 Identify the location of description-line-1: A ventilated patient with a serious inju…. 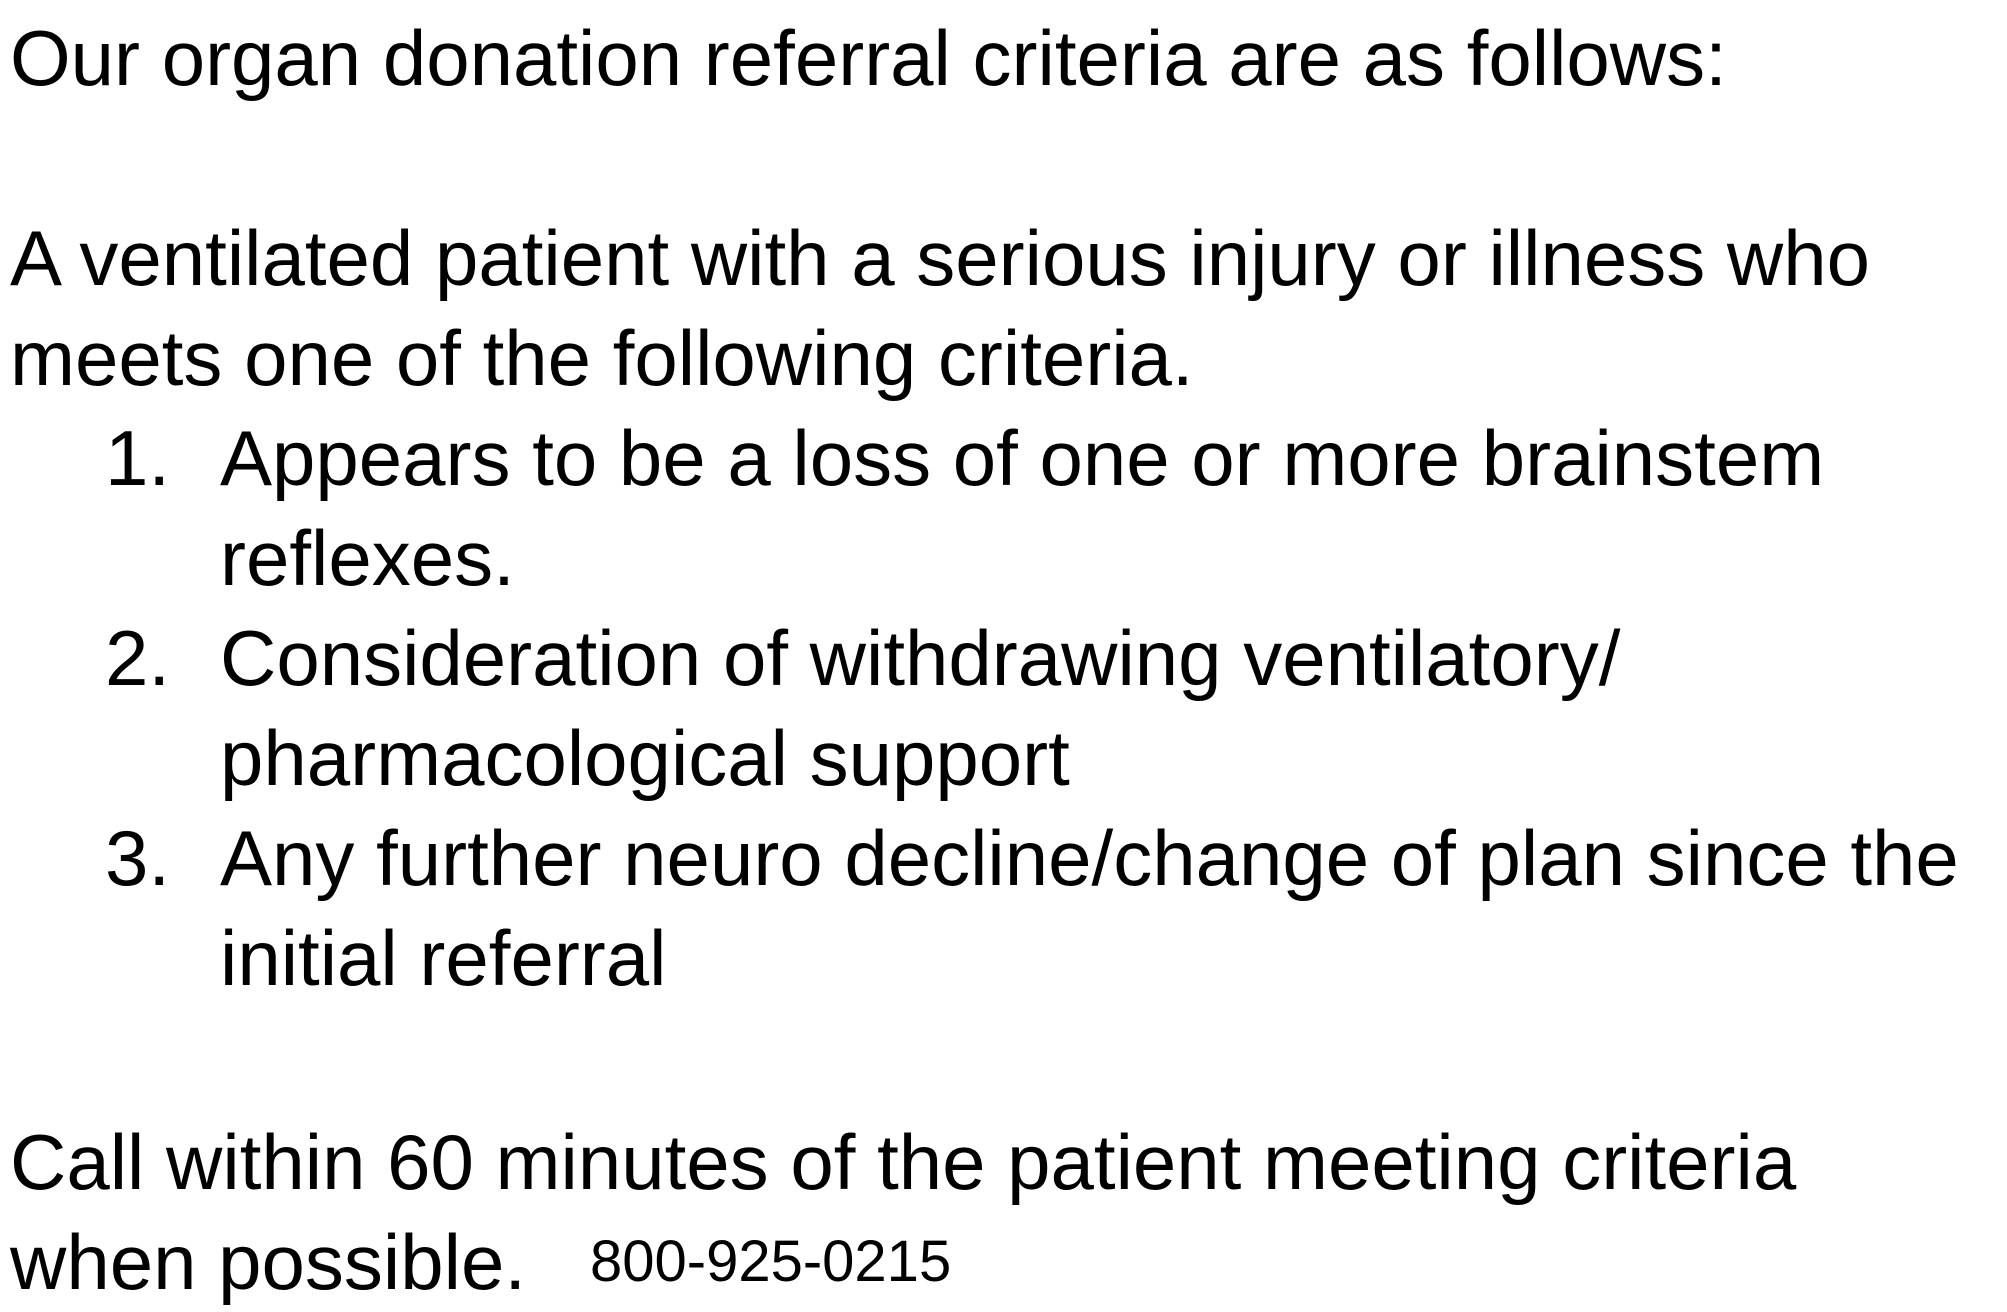
(940, 258).